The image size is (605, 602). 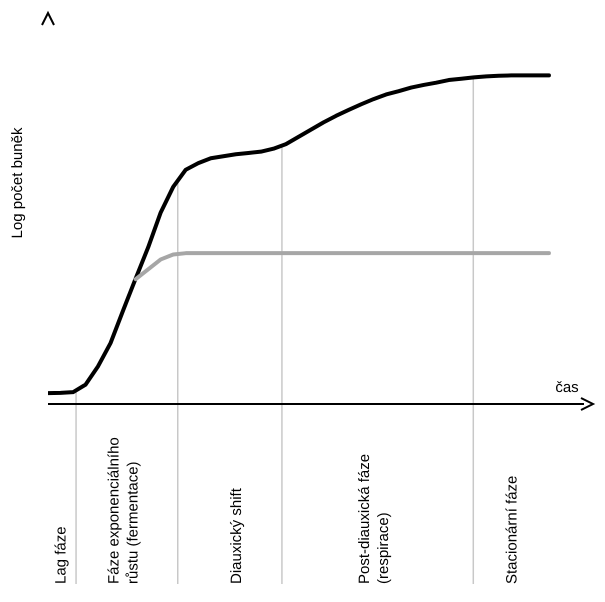 I want to click on x-axis-title: čas, so click(x=567, y=387).